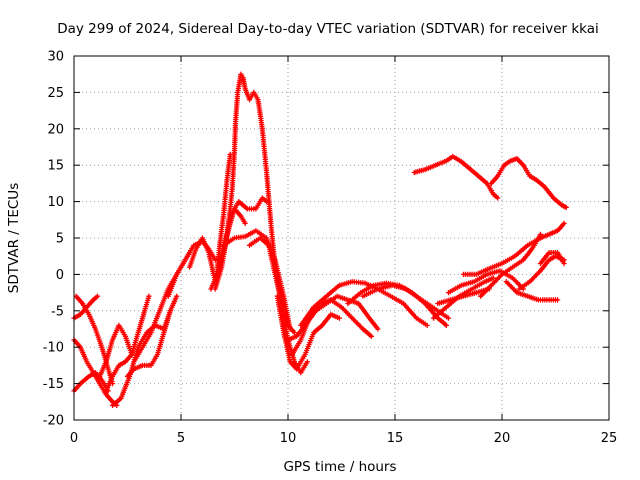 The width and height of the screenshot is (640, 480). What do you see at coordinates (395, 438) in the screenshot?
I see `x-tick-label: 15` at bounding box center [395, 438].